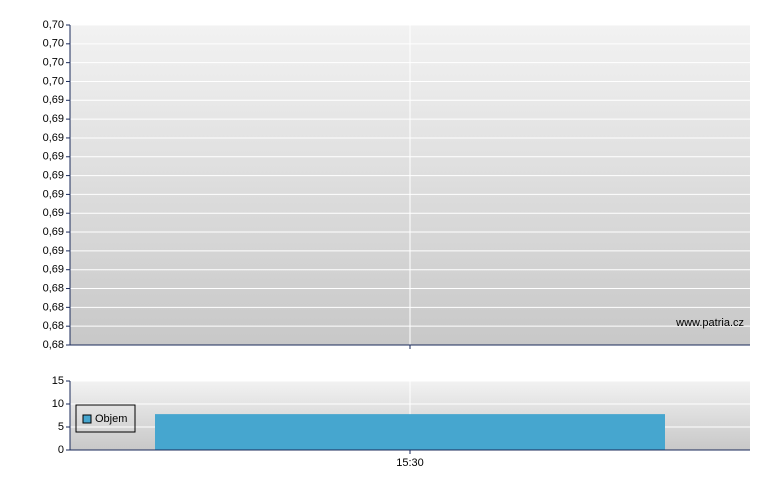  What do you see at coordinates (709, 323) in the screenshot?
I see `watermark: www.patria.cz` at bounding box center [709, 323].